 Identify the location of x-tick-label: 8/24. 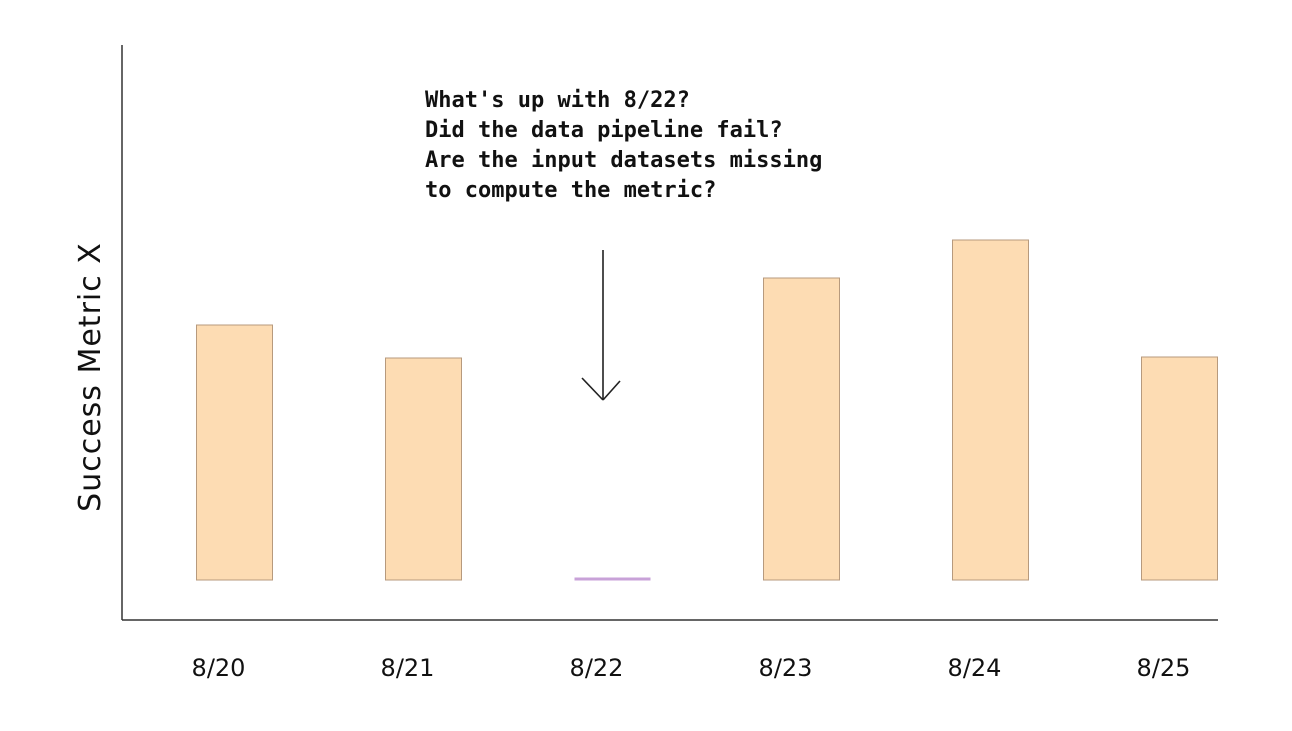
(975, 668).